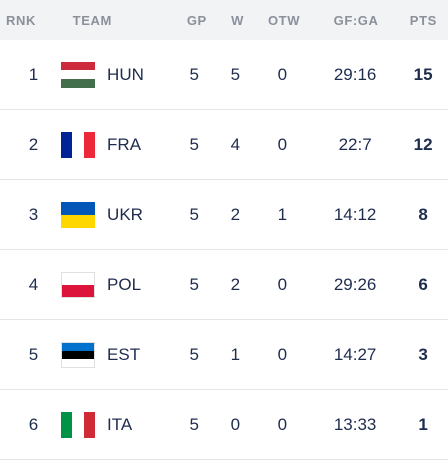  I want to click on gfga-cell: 13:33, so click(355, 424).